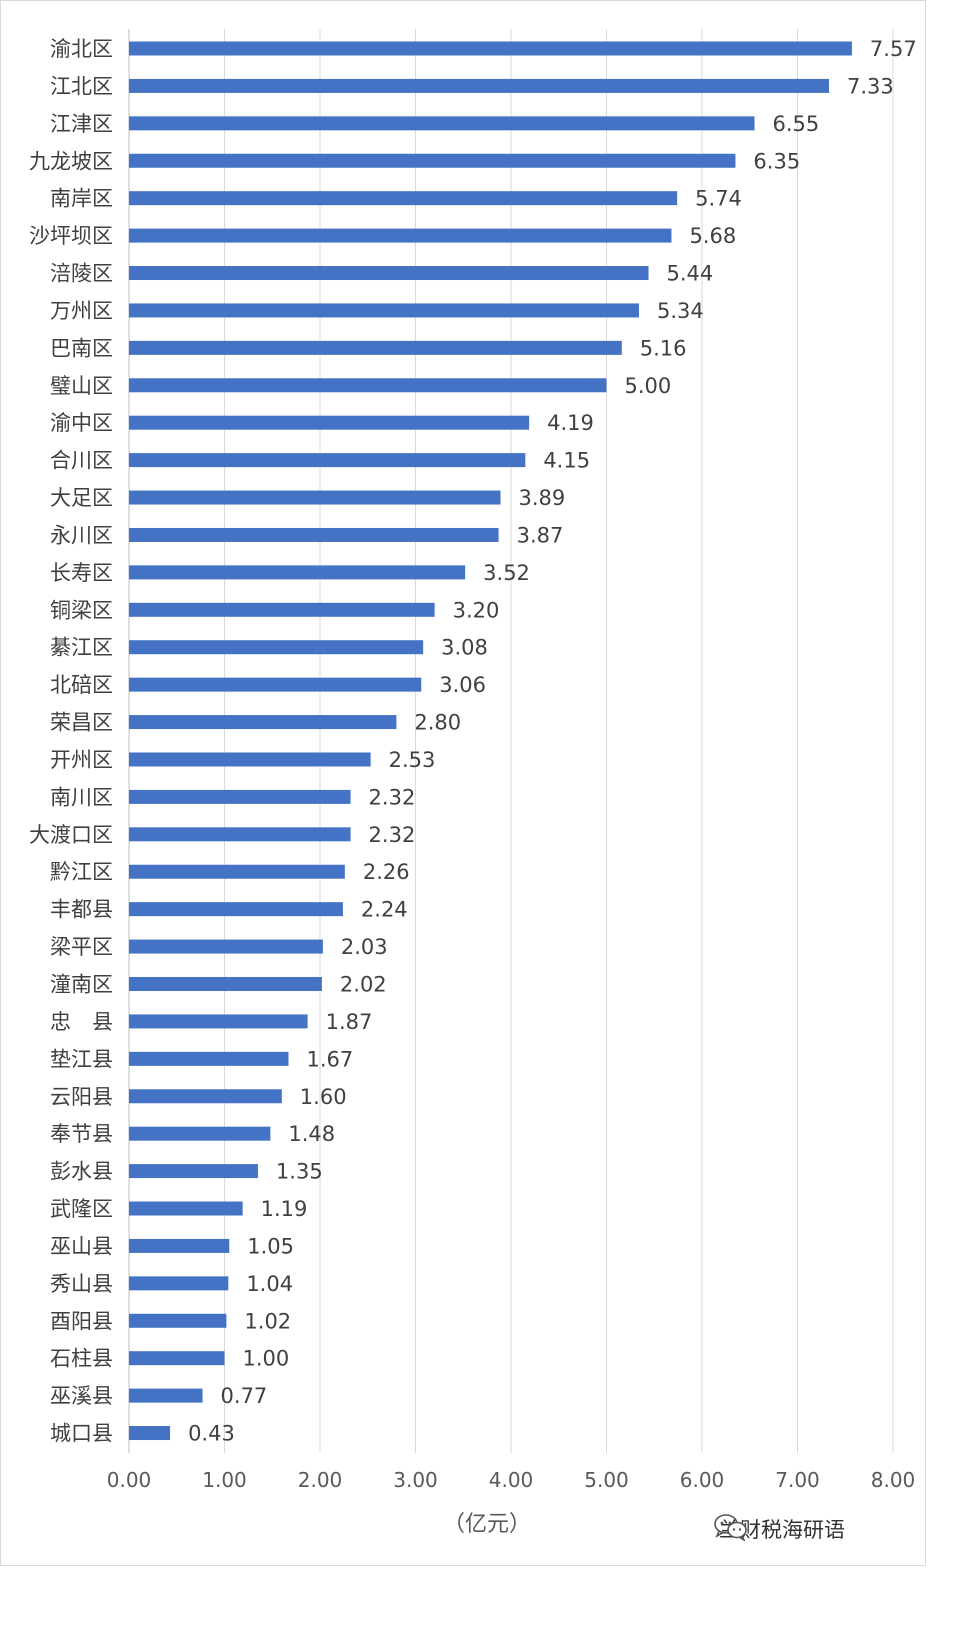 This screenshot has height=1629, width=962. I want to click on value-label: 0.77, so click(244, 1396).